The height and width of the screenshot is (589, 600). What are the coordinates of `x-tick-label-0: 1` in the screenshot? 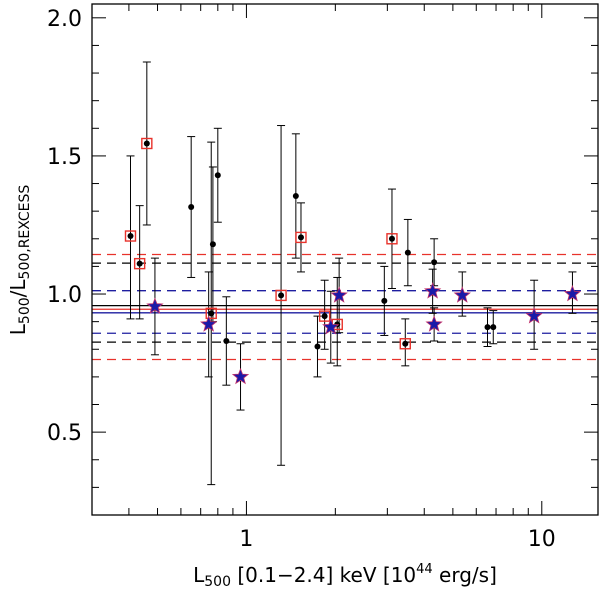 It's located at (246, 539).